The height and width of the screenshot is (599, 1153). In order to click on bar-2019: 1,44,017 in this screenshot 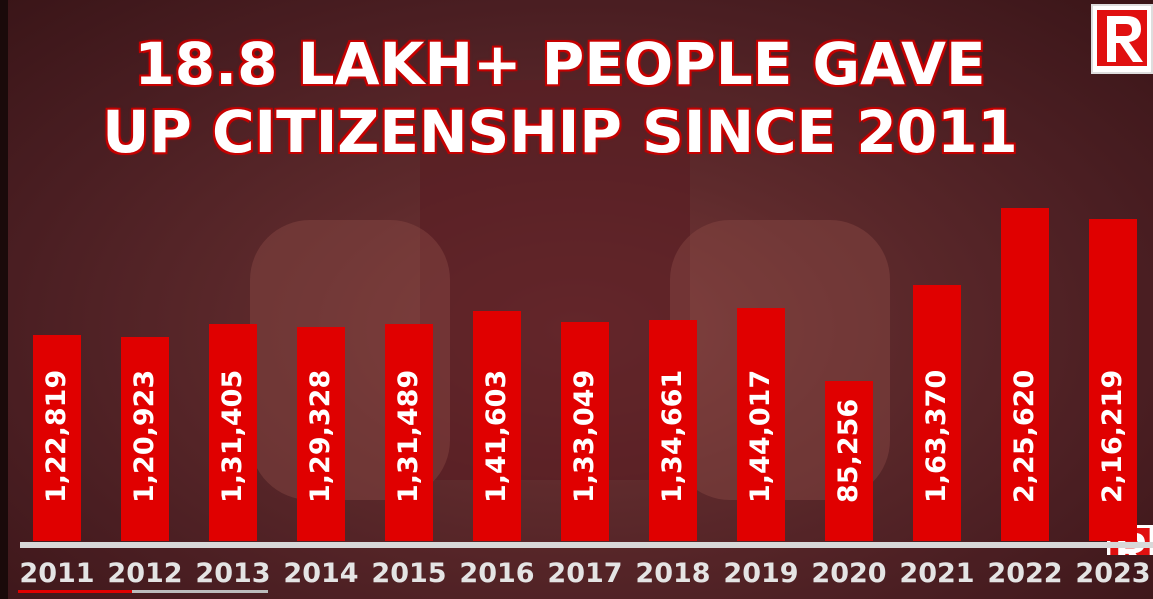, I will do `click(761, 424)`.